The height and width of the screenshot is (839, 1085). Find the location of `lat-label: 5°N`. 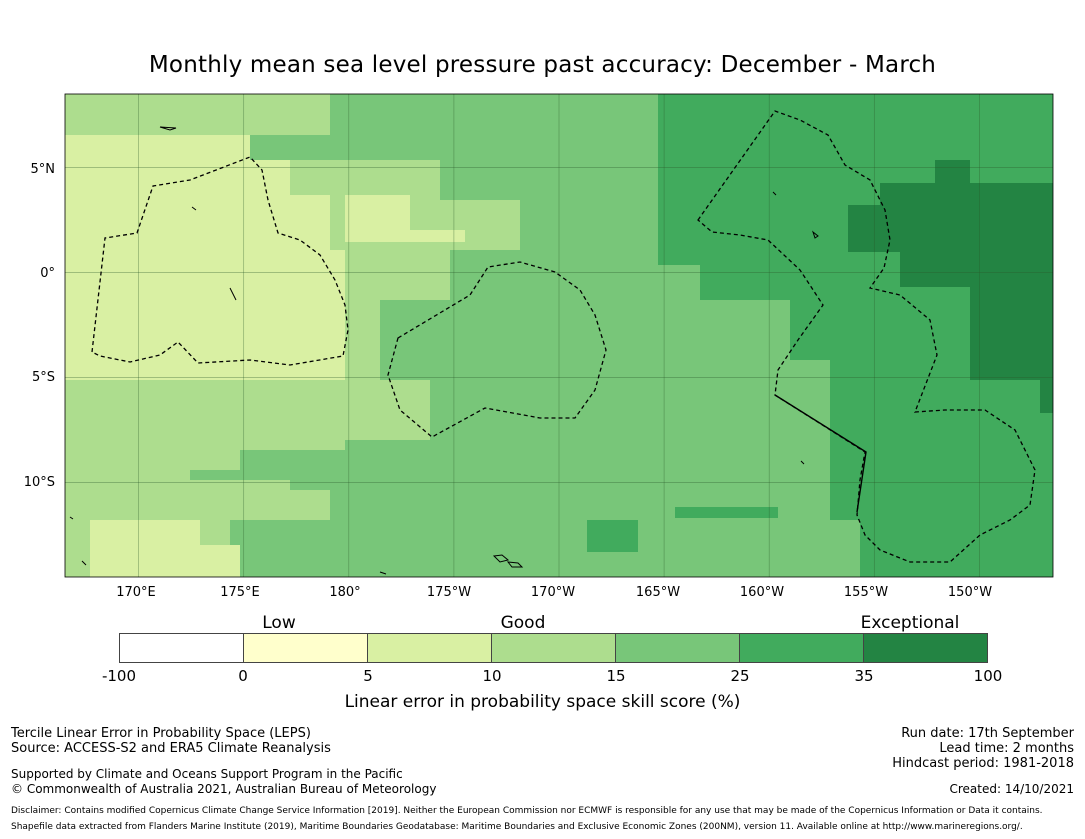

lat-label: 5°N is located at coordinates (43, 169).